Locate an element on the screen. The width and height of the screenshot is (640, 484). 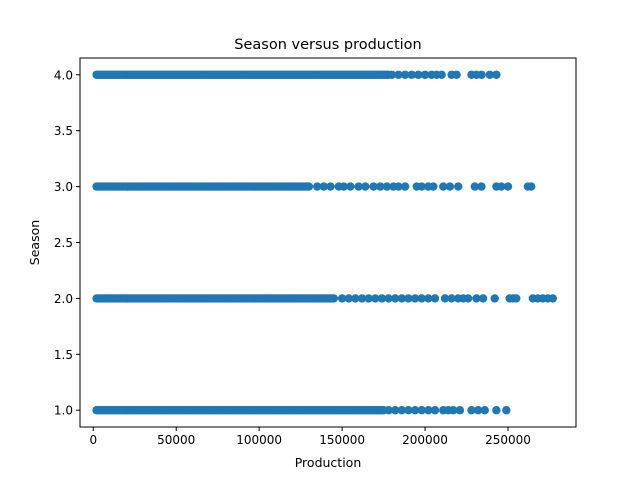
y-tick-label: 1.5 is located at coordinates (63, 355).